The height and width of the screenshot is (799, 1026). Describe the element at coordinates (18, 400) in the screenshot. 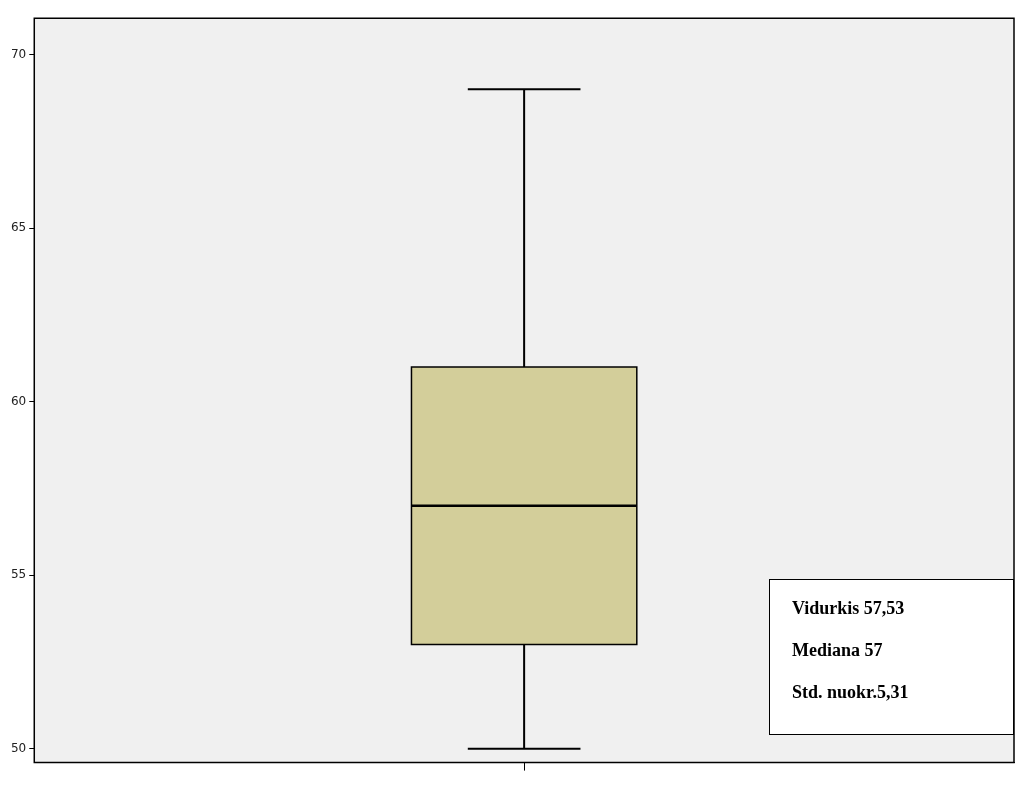

I see `y-tick-label: 60` at that location.